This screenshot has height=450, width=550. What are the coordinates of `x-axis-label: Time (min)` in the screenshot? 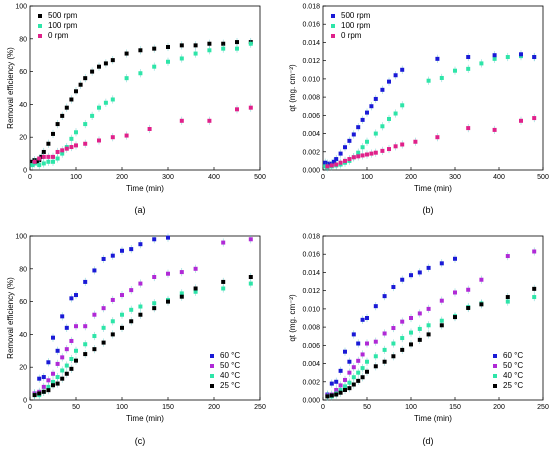 It's located at (145, 188).